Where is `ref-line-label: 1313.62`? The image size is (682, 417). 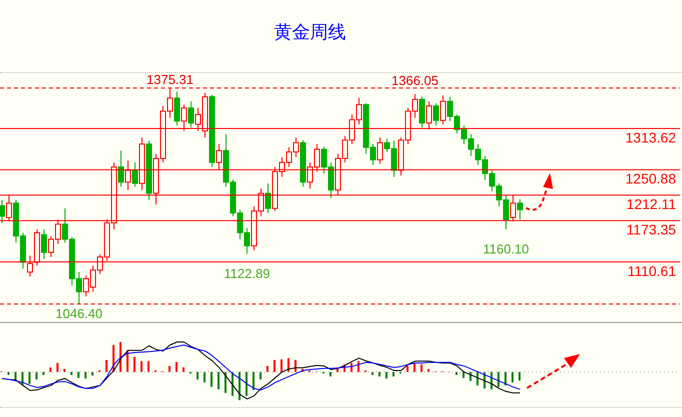
ref-line-label: 1313.62 is located at coordinates (650, 137).